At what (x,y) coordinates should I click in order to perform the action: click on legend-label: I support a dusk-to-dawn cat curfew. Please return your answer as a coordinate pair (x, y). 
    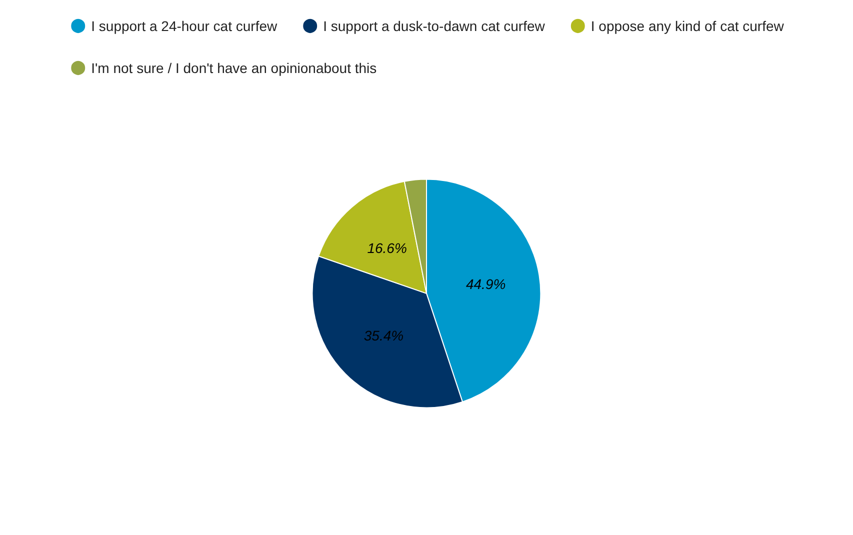
    Looking at the image, I should click on (434, 26).